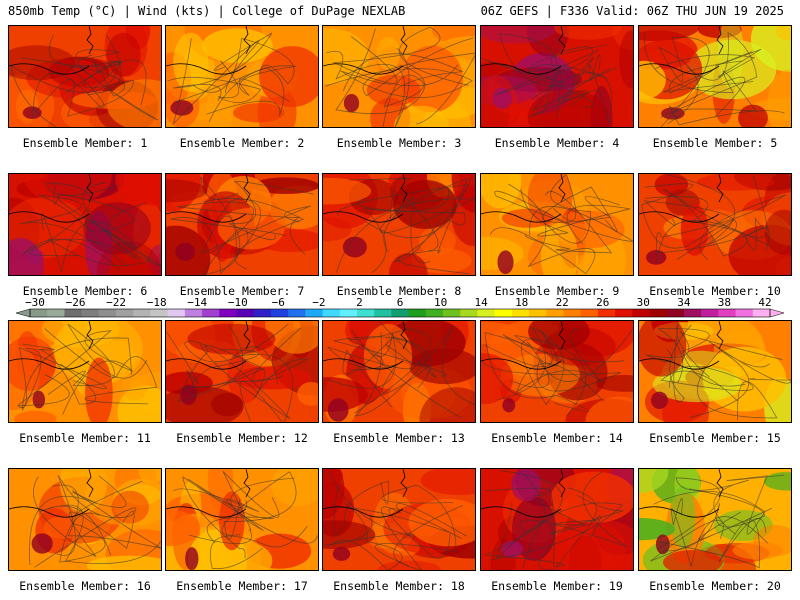 This screenshot has height=600, width=800. What do you see at coordinates (481, 302) in the screenshot?
I see `colorbar-tick-label: 14` at bounding box center [481, 302].